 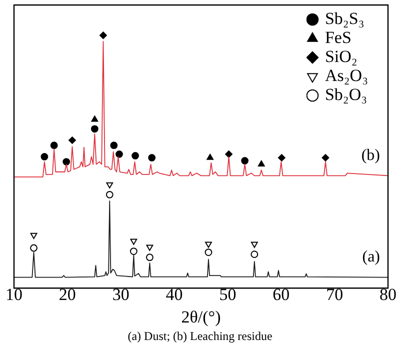 What do you see at coordinates (281, 294) in the screenshot?
I see `x-tick-label: 60` at bounding box center [281, 294].